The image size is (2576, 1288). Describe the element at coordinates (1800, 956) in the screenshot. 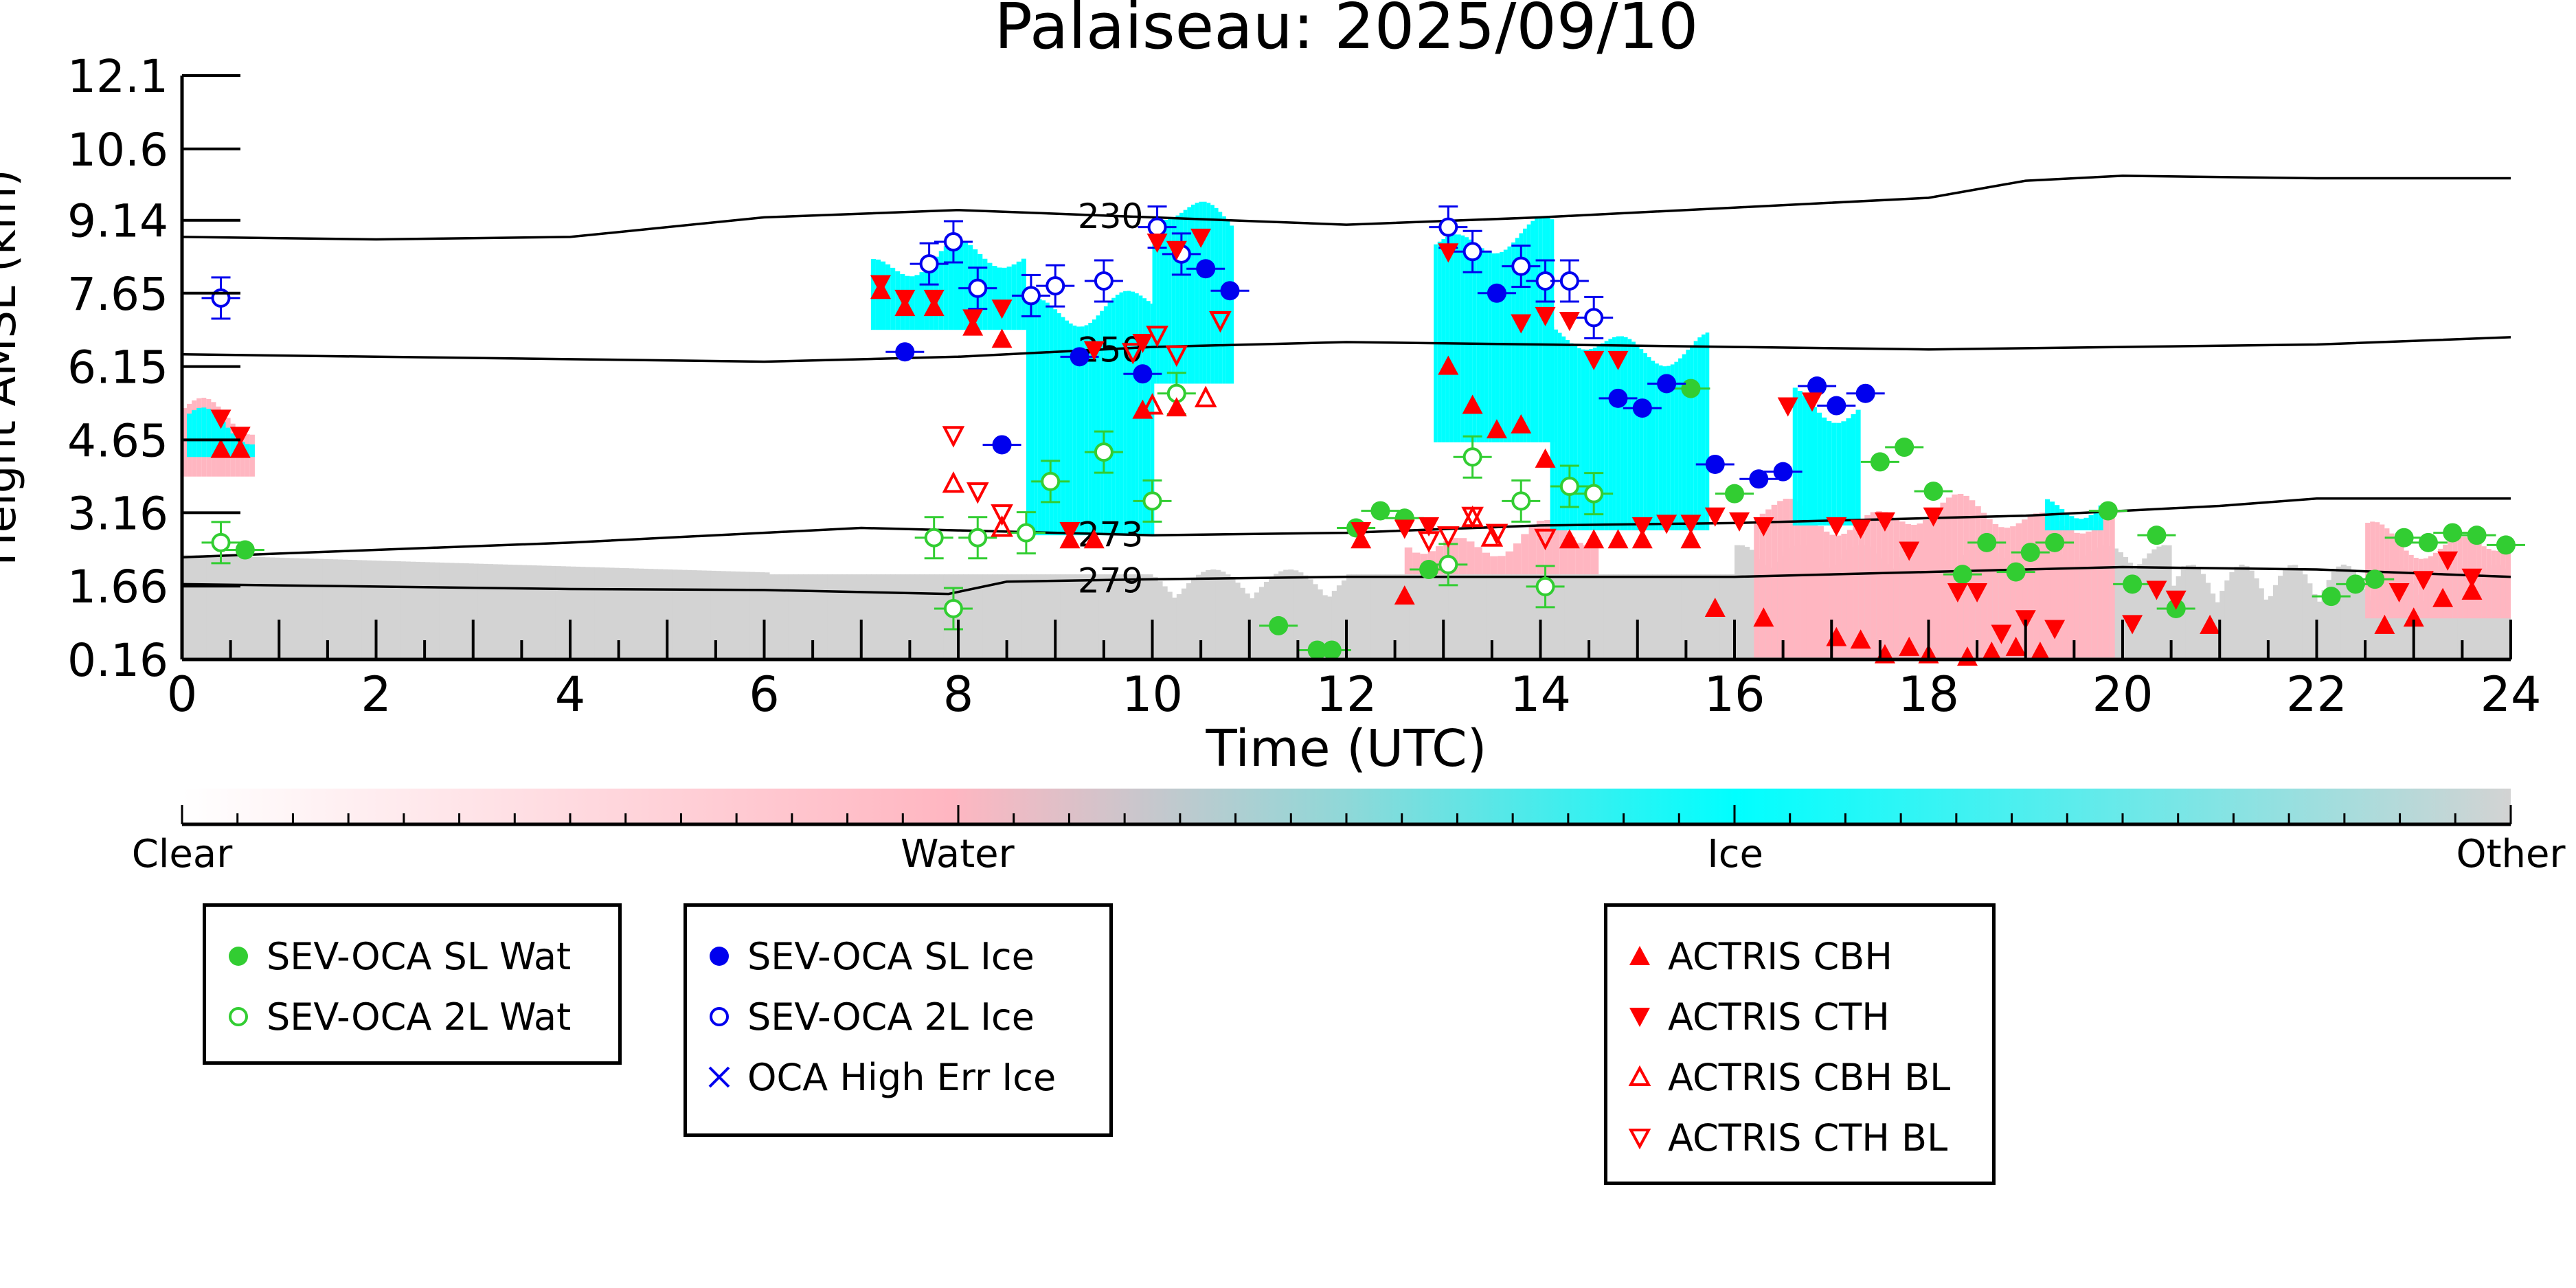

I see `legend-entry-actris-cbh: ACTRIS CBH` at that location.